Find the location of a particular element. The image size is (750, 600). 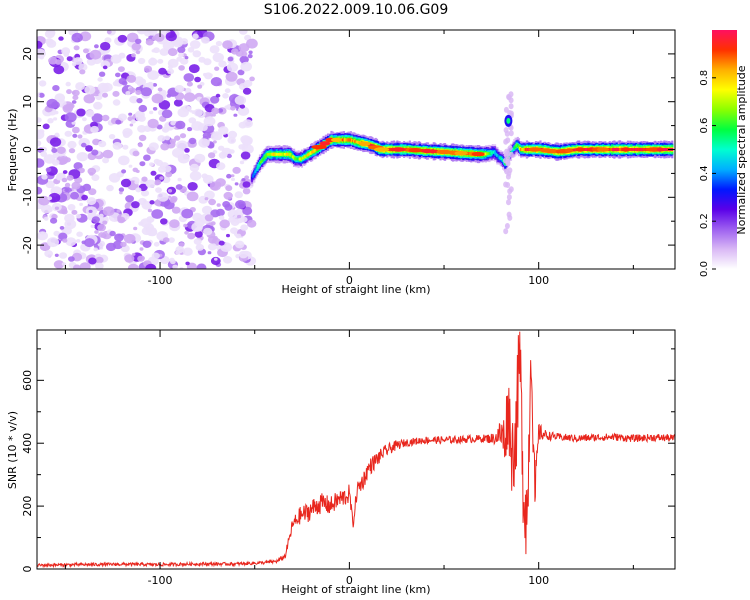

spectrogram-xtick-label: -100 is located at coordinates (160, 280).